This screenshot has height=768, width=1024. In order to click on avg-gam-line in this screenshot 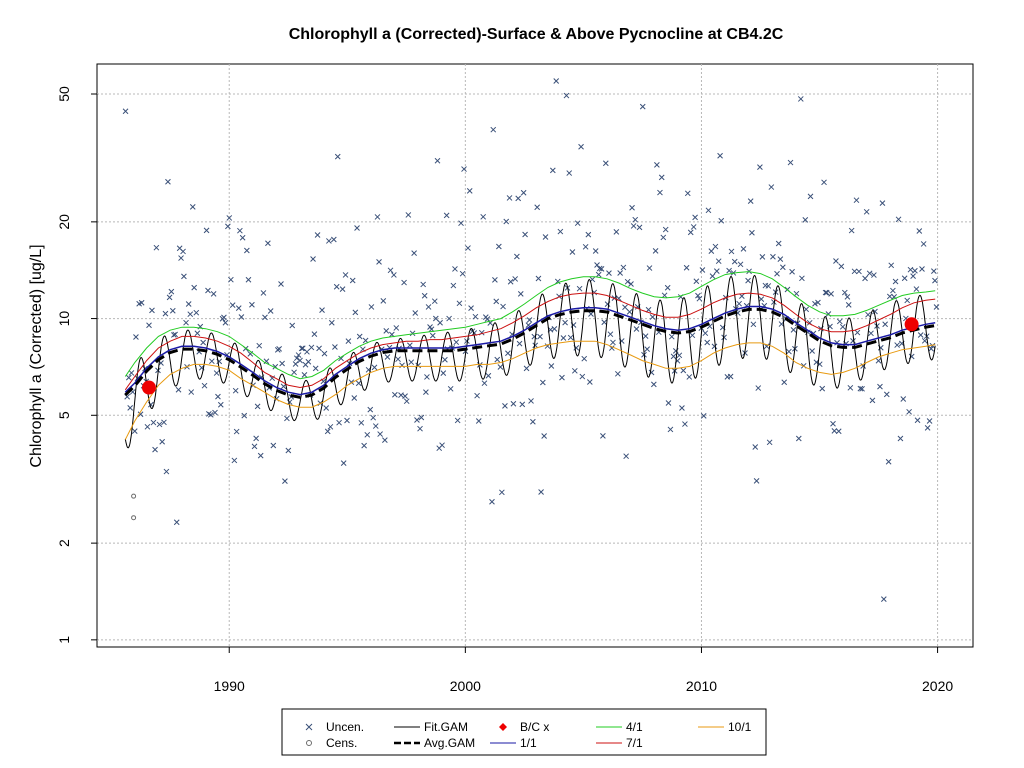, I will do `click(530, 353)`.